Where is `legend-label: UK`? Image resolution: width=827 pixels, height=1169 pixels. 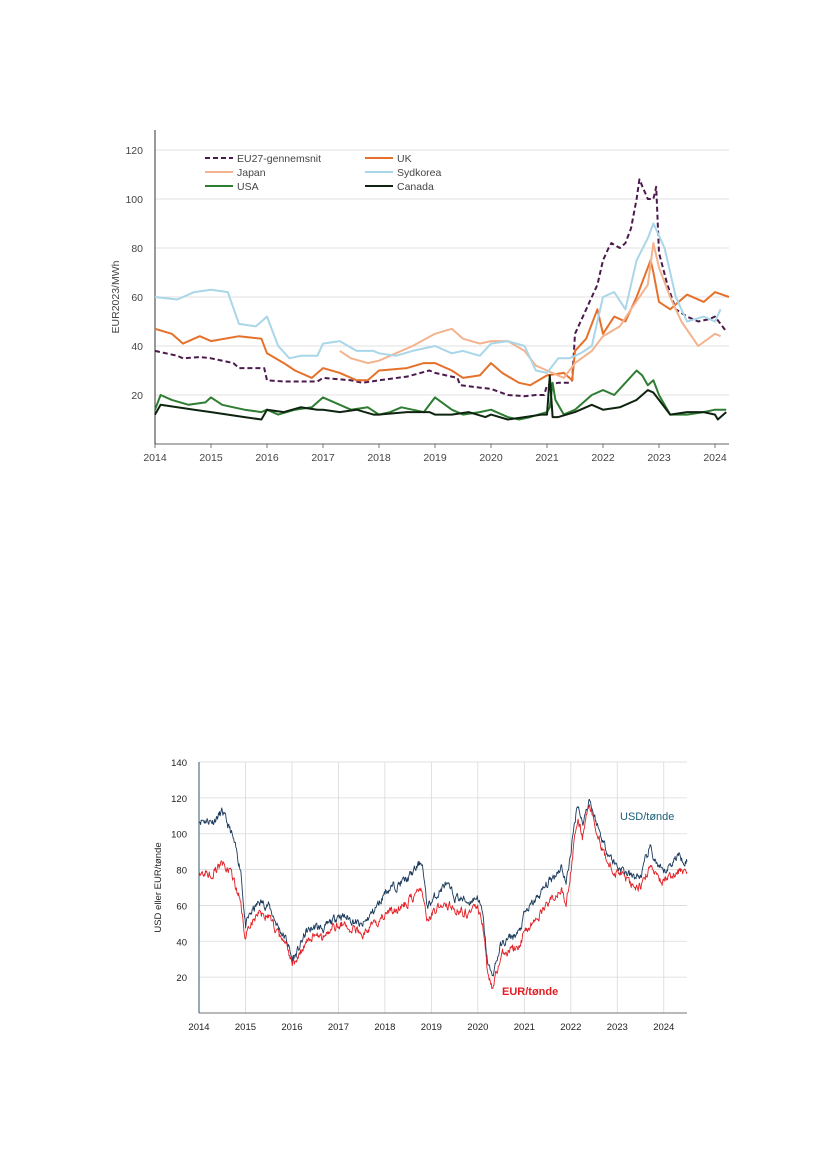
legend-label: UK is located at coordinates (404, 159).